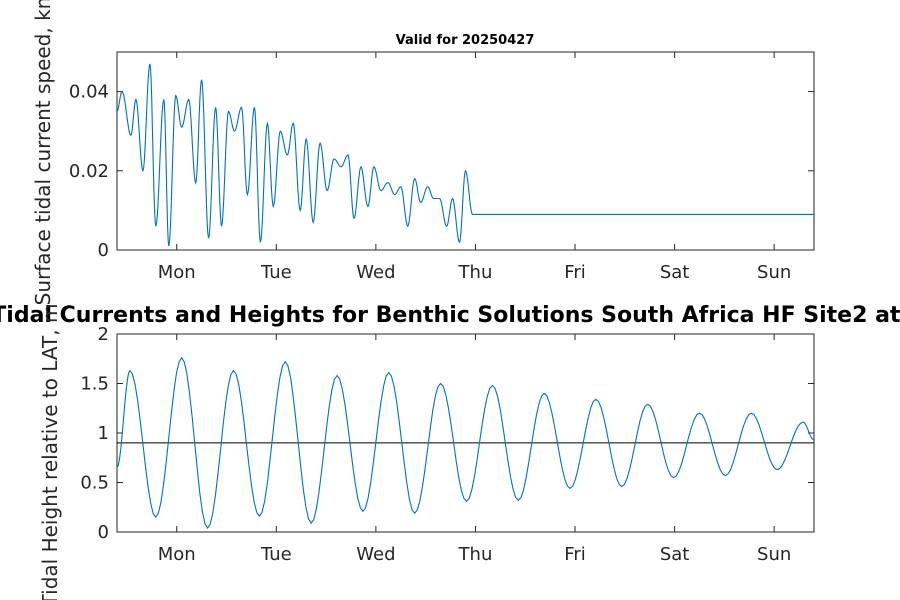  I want to click on current-speed-x-tick-label: Mon, so click(177, 272).